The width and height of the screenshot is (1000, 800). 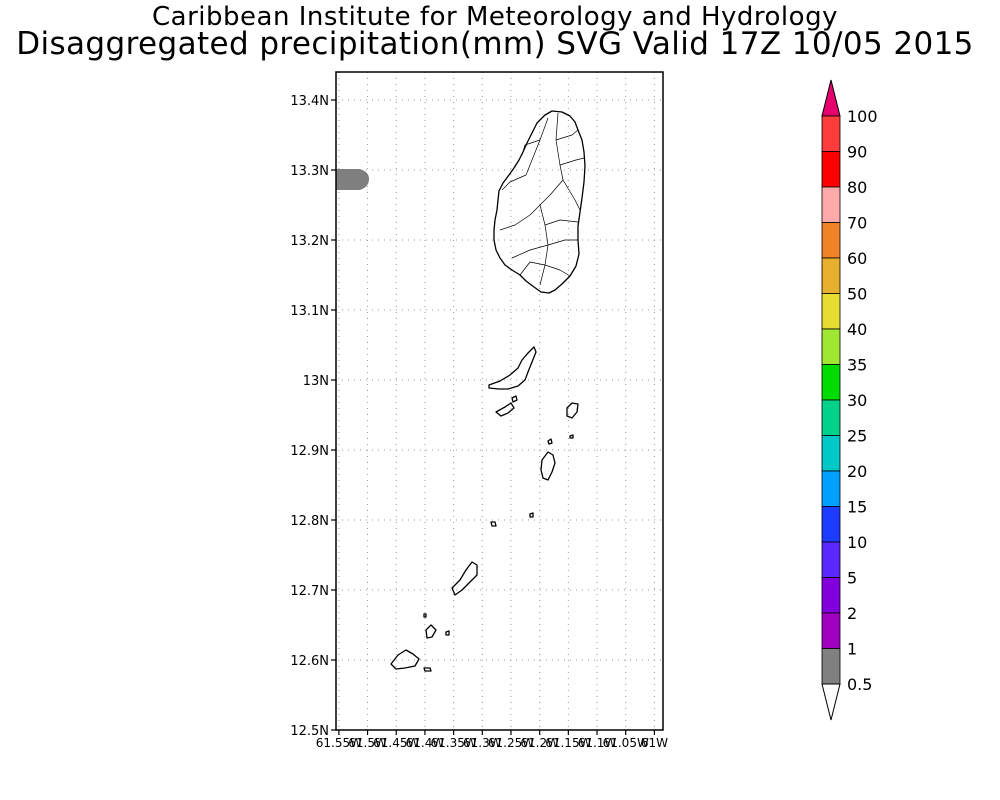 What do you see at coordinates (309, 451) in the screenshot?
I see `lat-tick-label: 12.9N` at bounding box center [309, 451].